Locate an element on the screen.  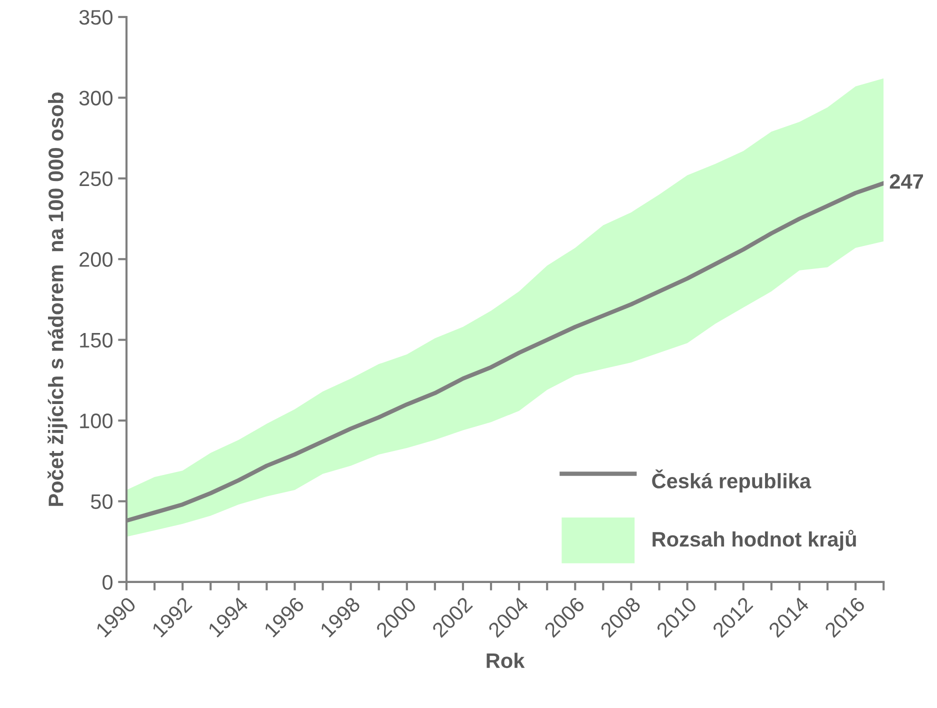
y-tick-label: 100 is located at coordinates (96, 421).